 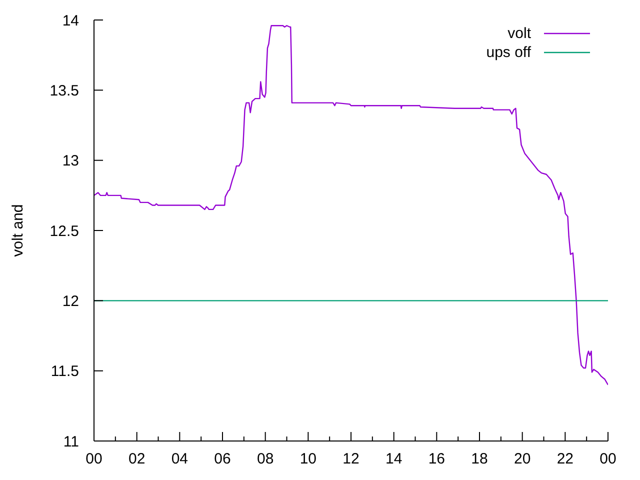 What do you see at coordinates (351, 459) in the screenshot?
I see `x-tick-label: 12` at bounding box center [351, 459].